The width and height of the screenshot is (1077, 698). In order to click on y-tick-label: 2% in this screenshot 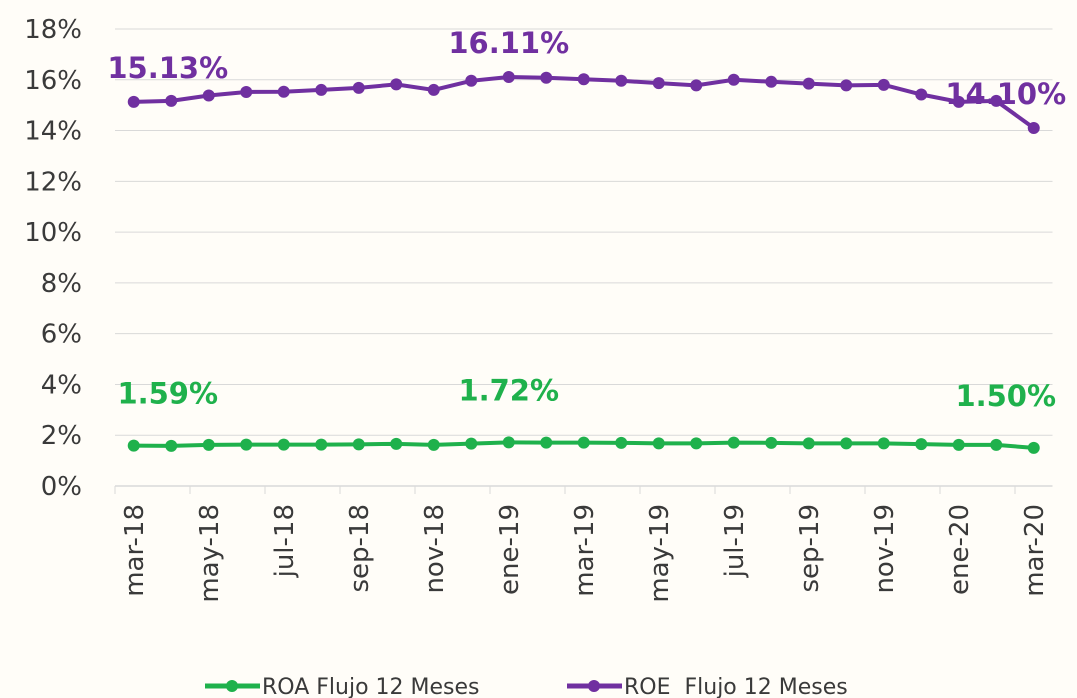, I will do `click(61, 436)`.